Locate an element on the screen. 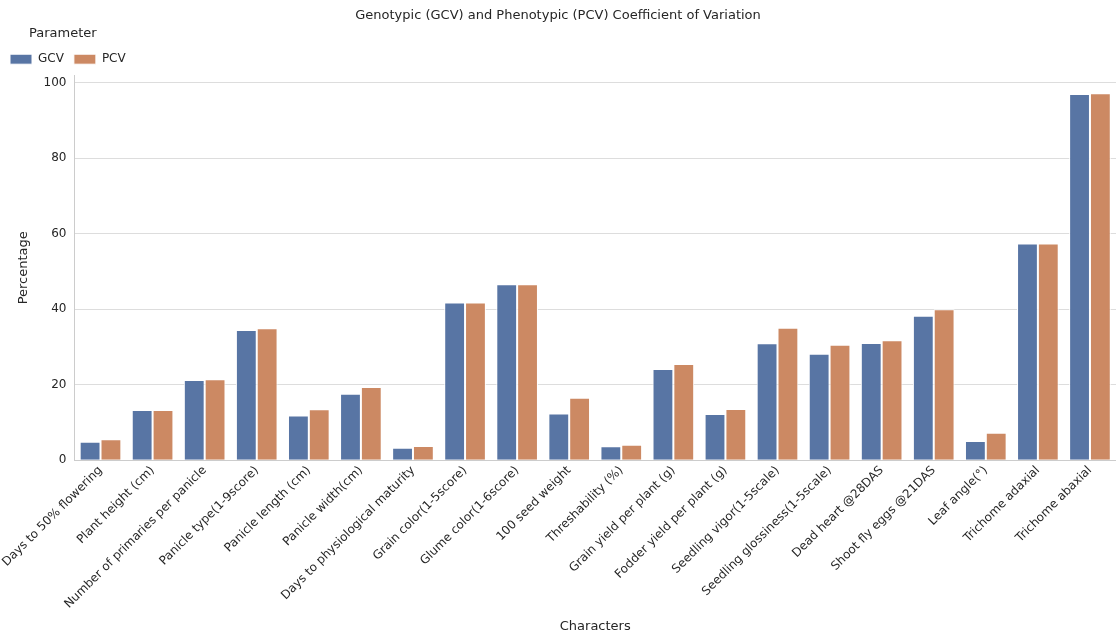 This screenshot has width=1116, height=638. legend-label: PCV is located at coordinates (114, 58).